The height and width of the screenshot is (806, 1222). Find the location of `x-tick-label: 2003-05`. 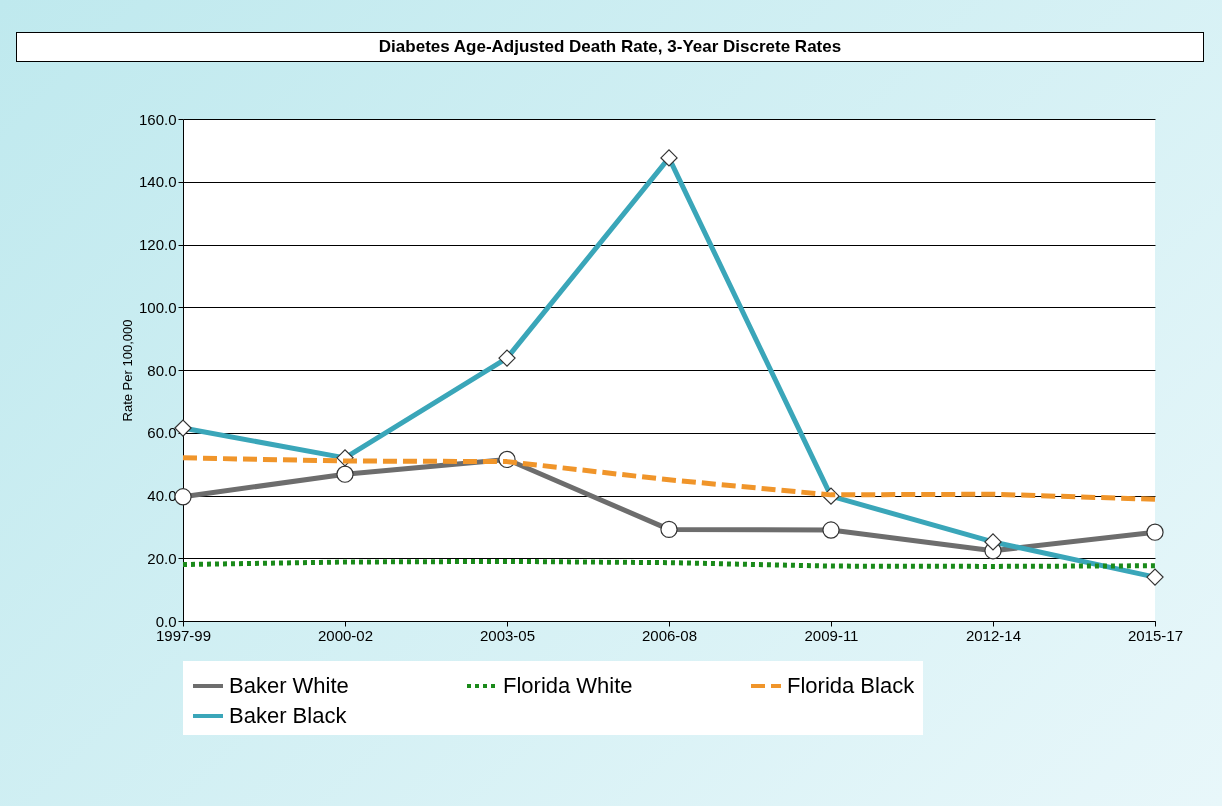

x-tick-label: 2003-05 is located at coordinates (507, 635).